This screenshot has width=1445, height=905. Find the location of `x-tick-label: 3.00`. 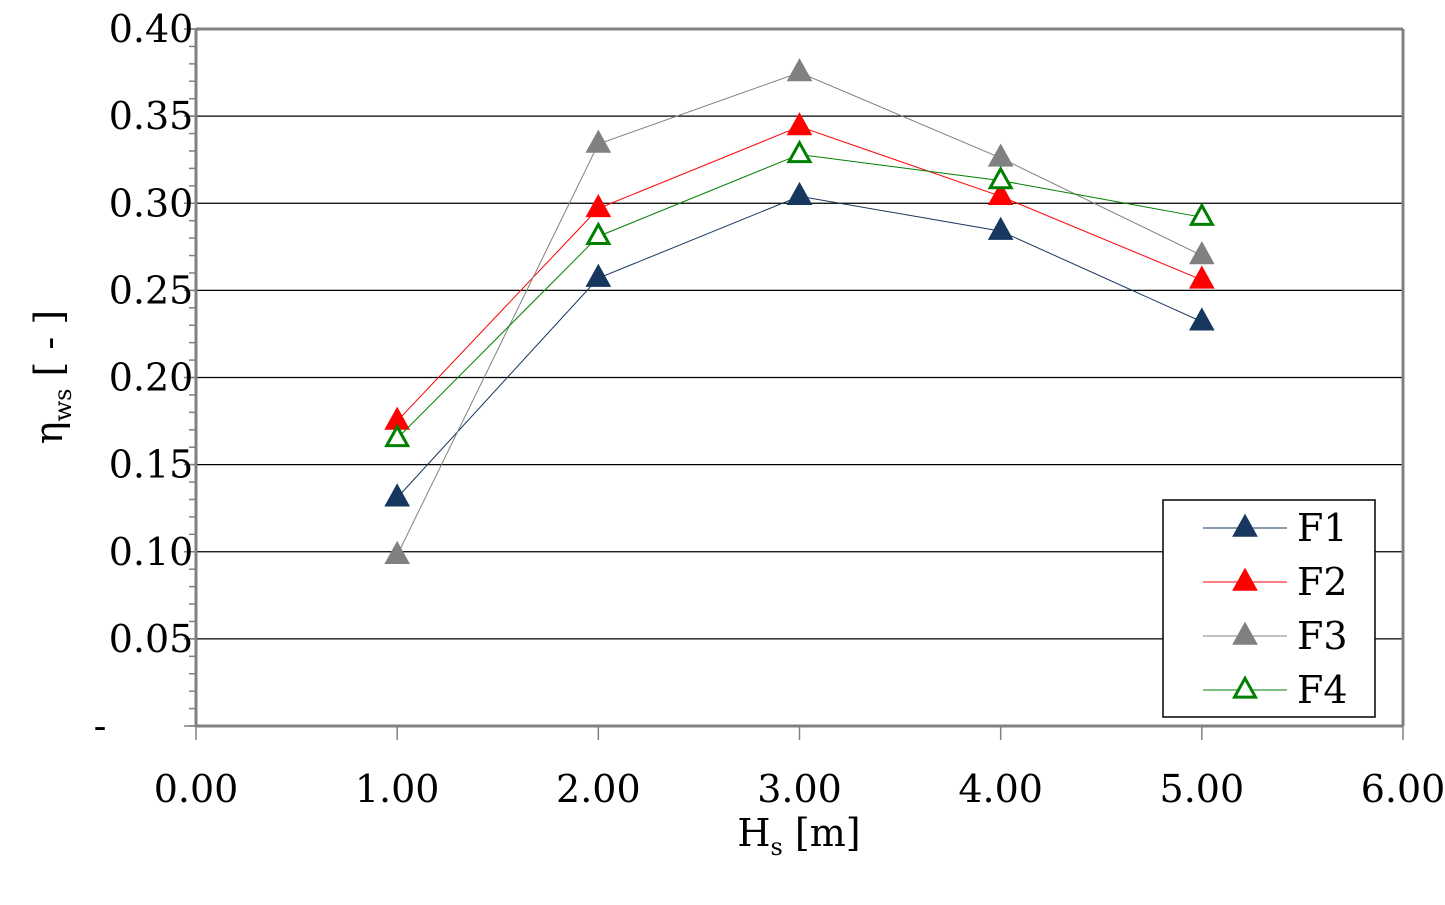

x-tick-label: 3.00 is located at coordinates (799, 789).